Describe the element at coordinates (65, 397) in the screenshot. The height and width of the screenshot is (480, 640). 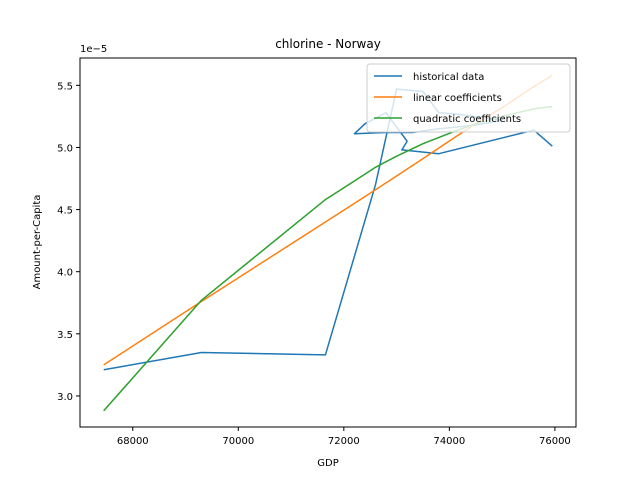
I see `y-tick-label: 3.0` at that location.